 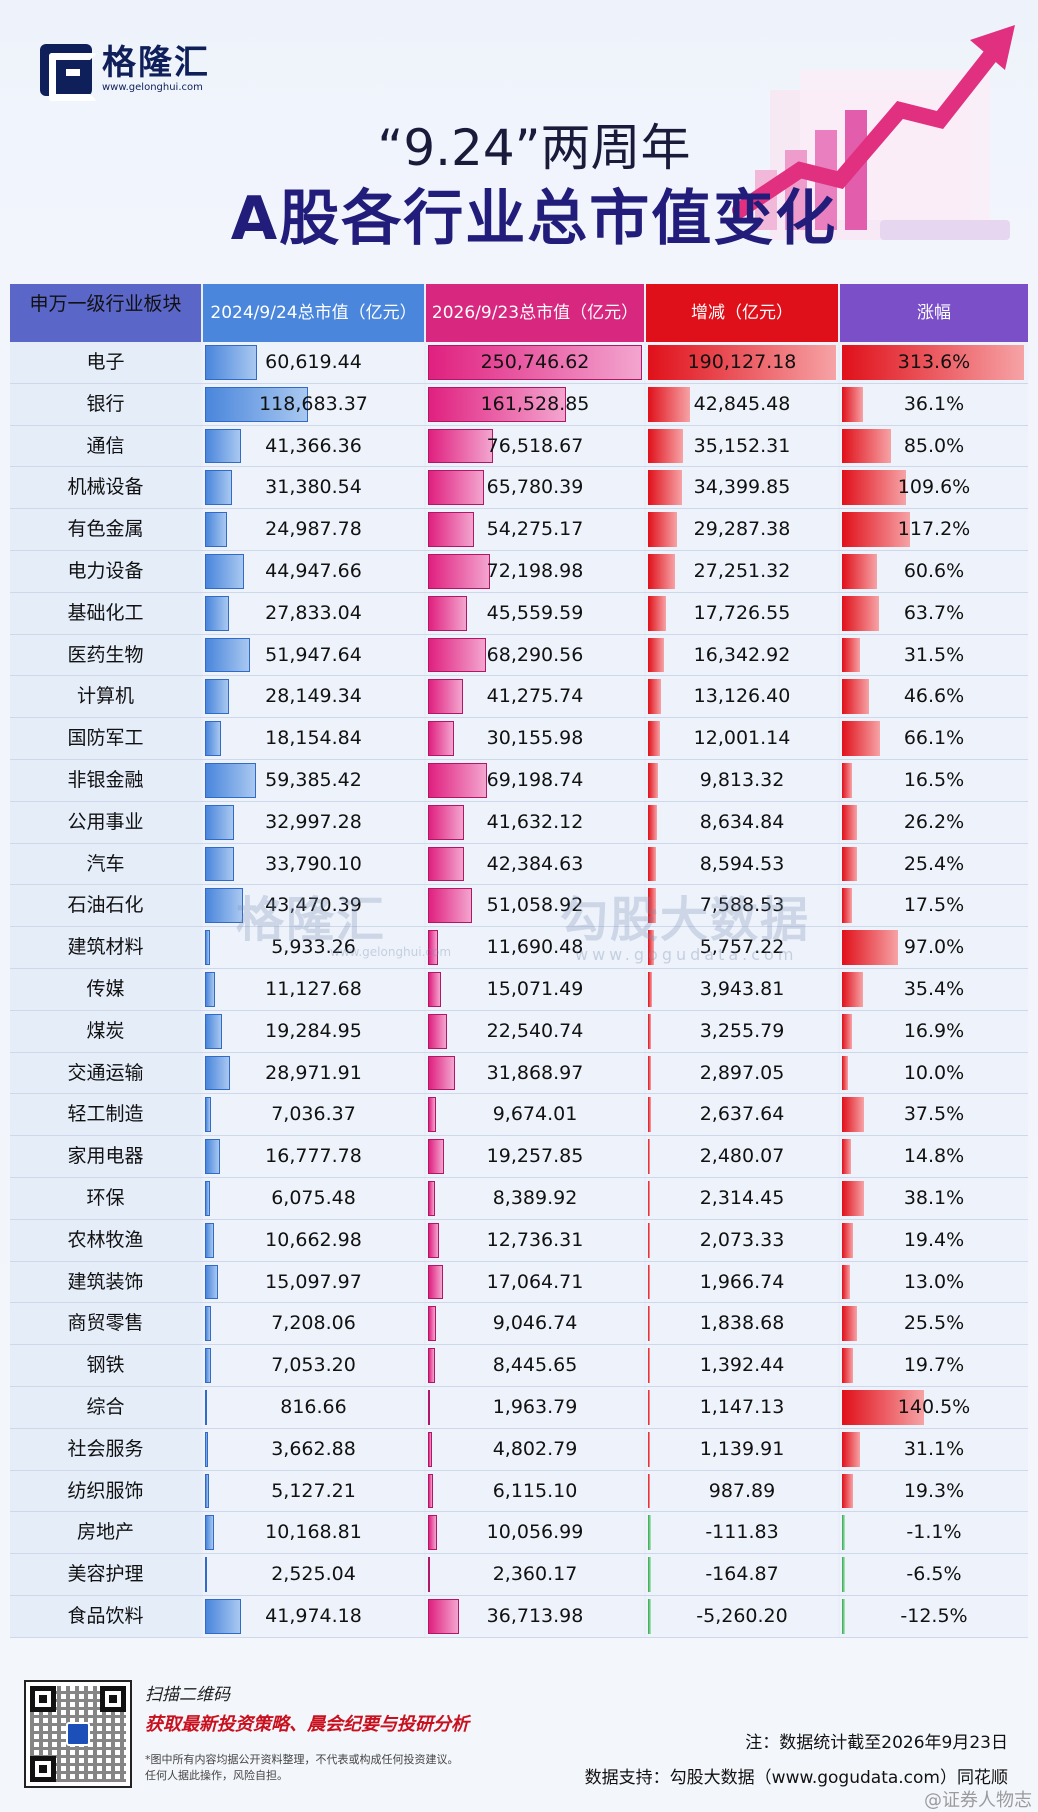 What do you see at coordinates (536, 1115) in the screenshot?
I see `cap-2026: 9,674.01` at bounding box center [536, 1115].